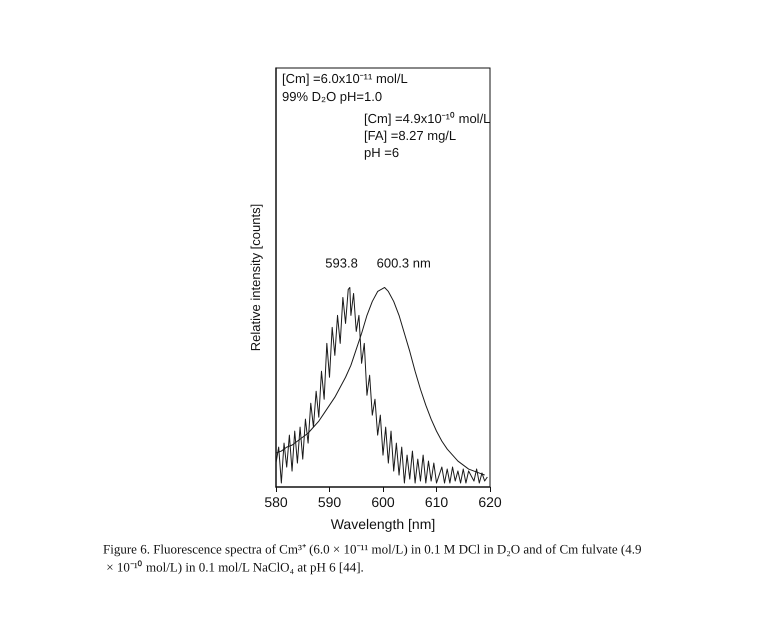 The width and height of the screenshot is (781, 640). What do you see at coordinates (276, 502) in the screenshot?
I see `x-tick-label: 580` at bounding box center [276, 502].